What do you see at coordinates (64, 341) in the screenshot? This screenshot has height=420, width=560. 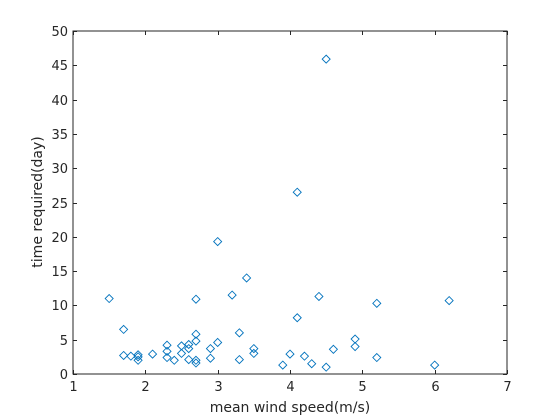 I see `y-tick-label: 5` at bounding box center [64, 341].